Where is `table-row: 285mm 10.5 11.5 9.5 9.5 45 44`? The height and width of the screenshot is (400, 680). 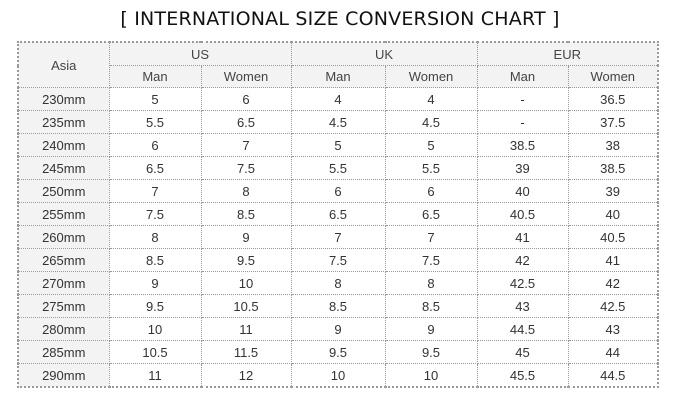
table-row: 285mm 10.5 11.5 9.5 9.5 45 44 is located at coordinates (338, 352).